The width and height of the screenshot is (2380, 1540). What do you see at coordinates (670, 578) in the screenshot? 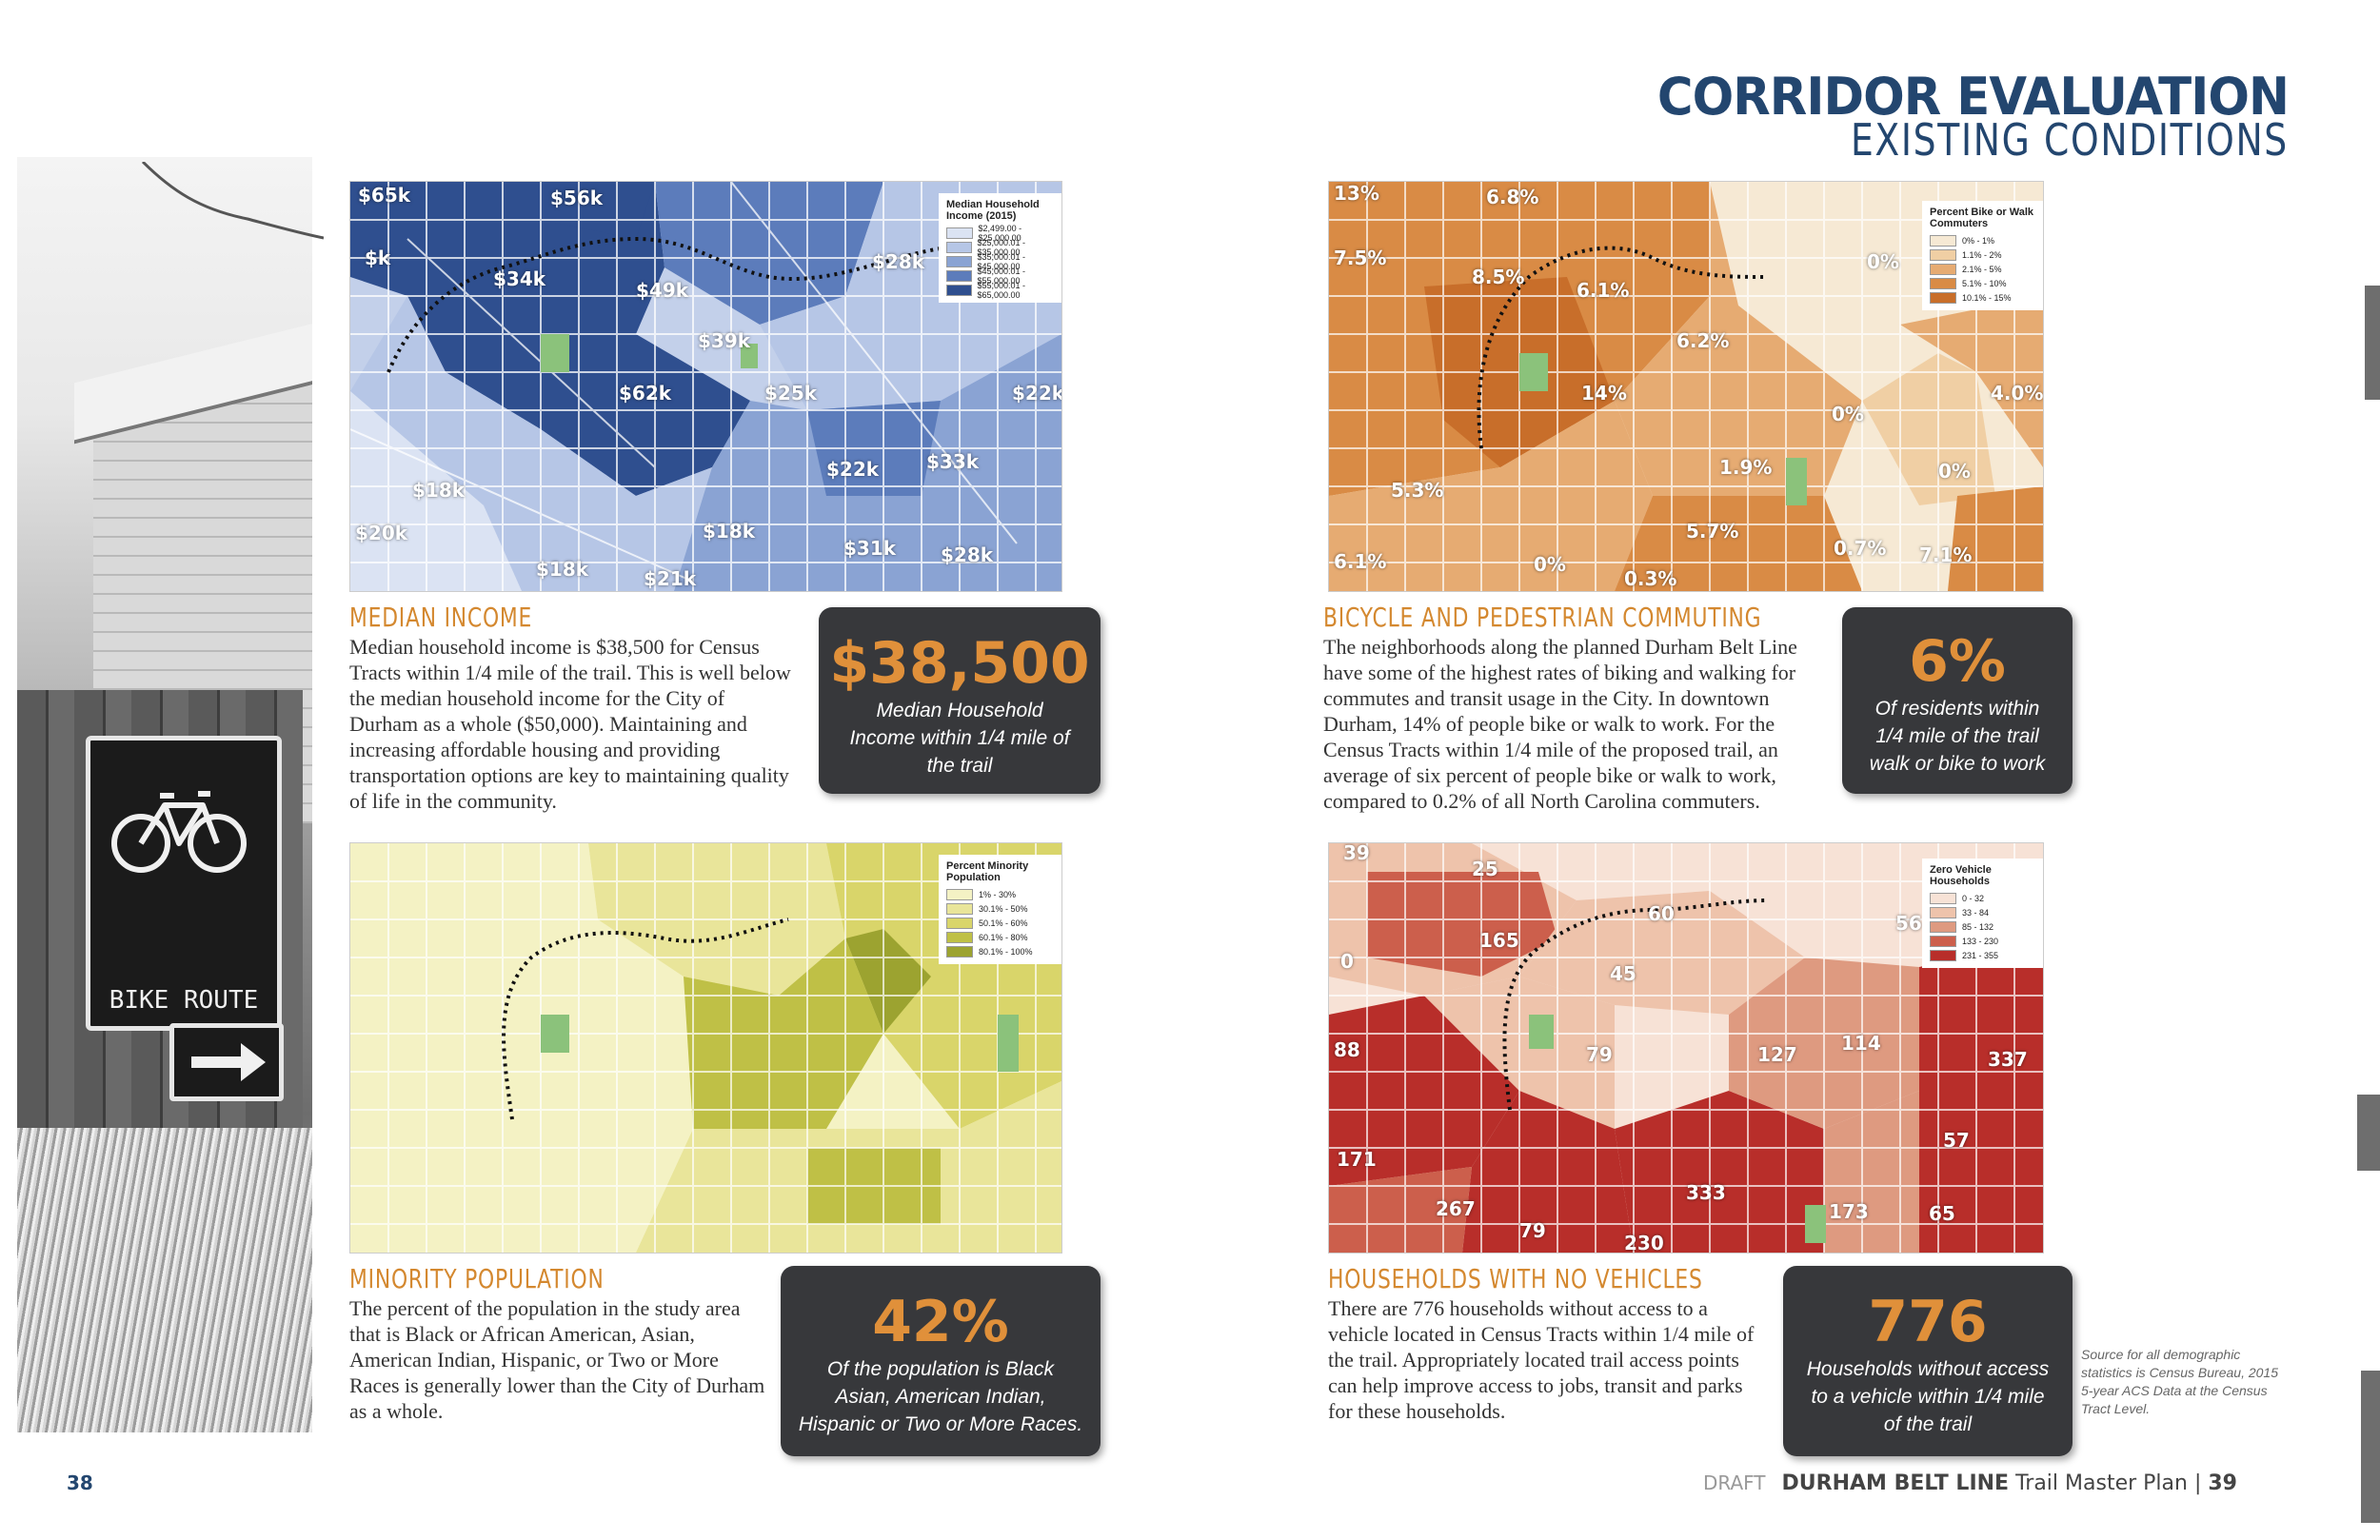
I see `map-label: $21k` at bounding box center [670, 578].